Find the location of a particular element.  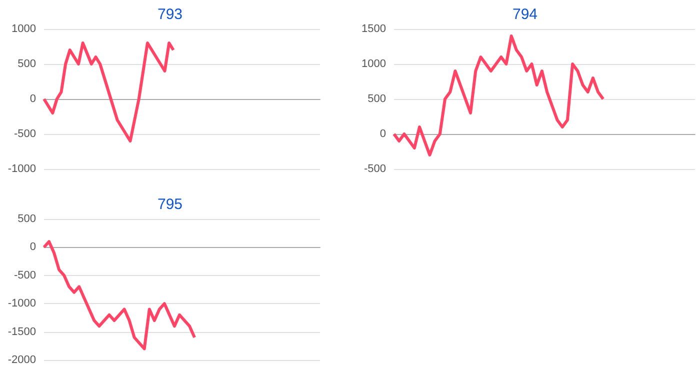

y-tick-label: 1500 is located at coordinates (374, 29).